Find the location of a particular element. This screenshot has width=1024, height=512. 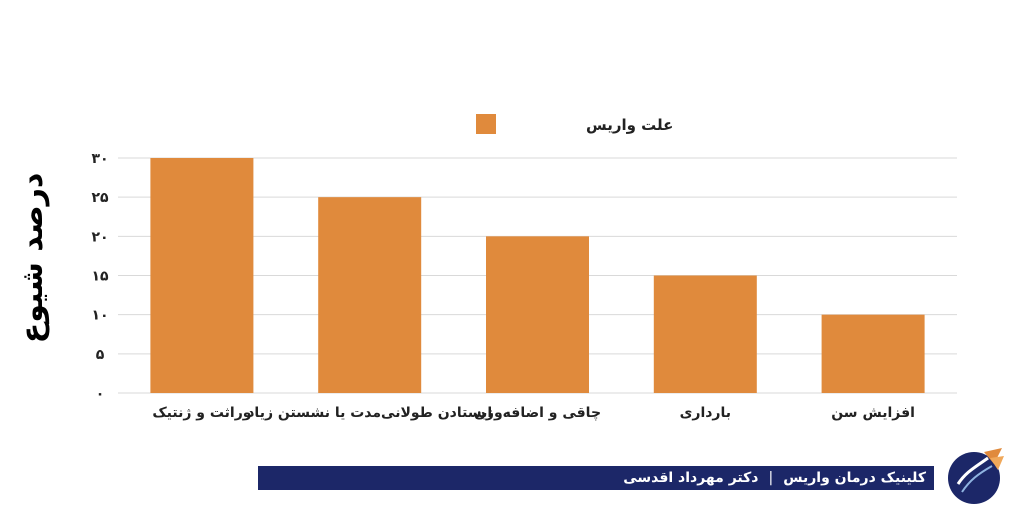

y-tick-label: ۲۰ is located at coordinates (99, 237).